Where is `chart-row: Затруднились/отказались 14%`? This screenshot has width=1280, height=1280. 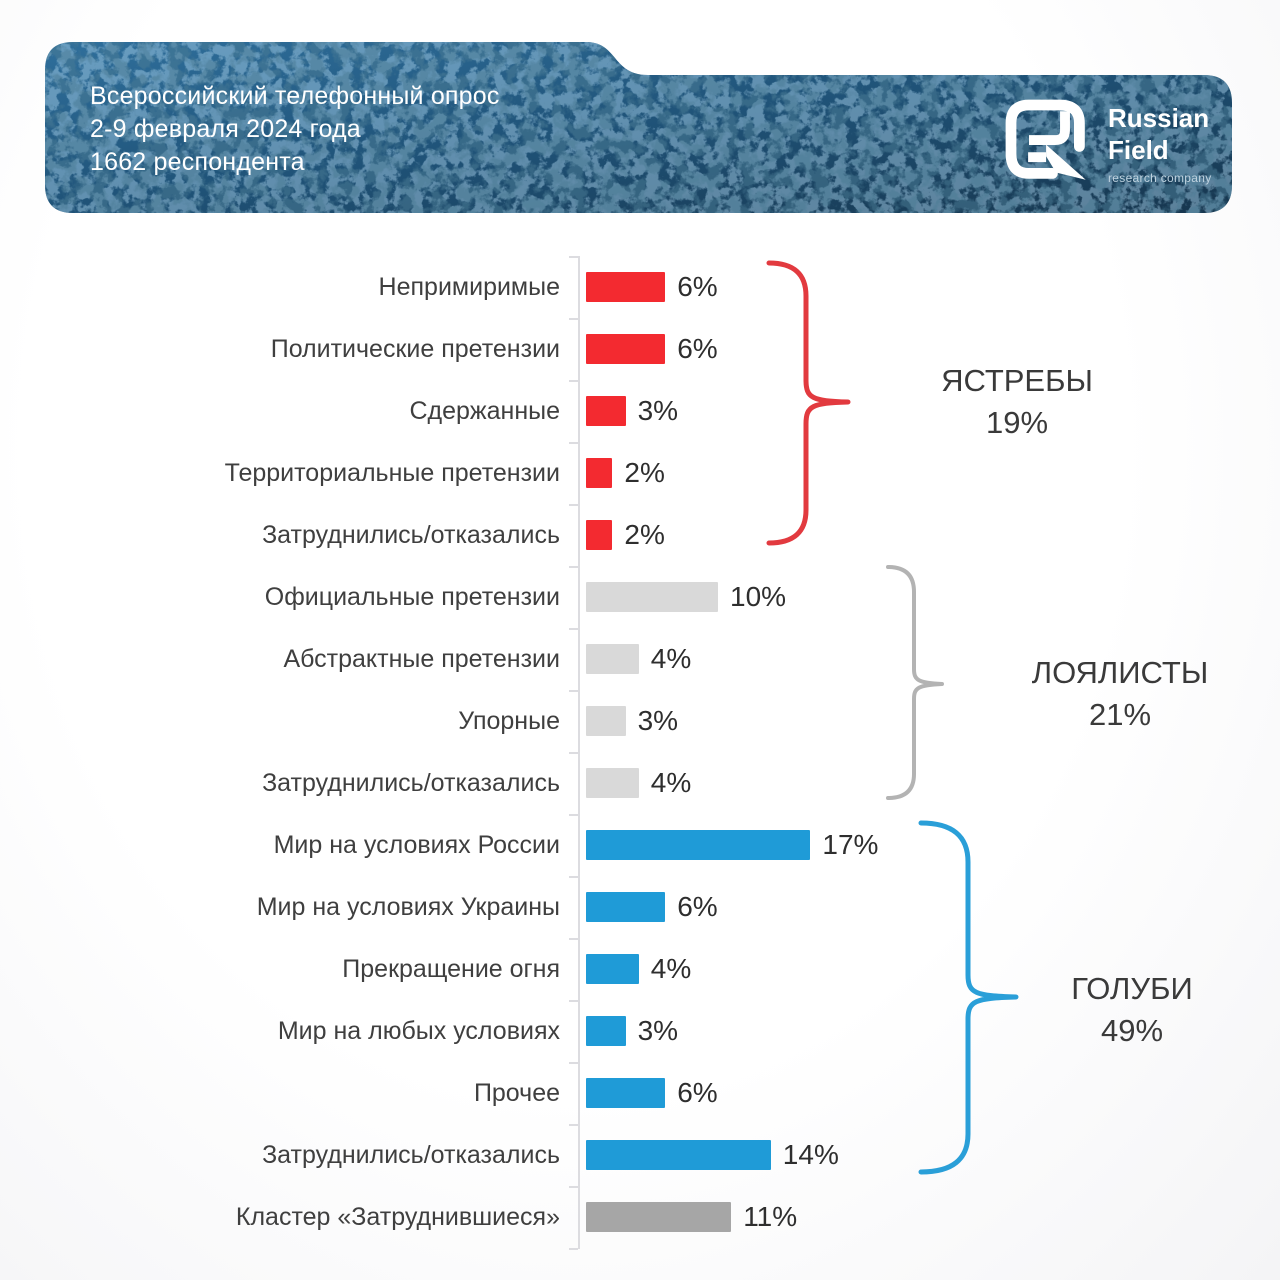
chart-row: Затруднились/отказались 14% is located at coordinates (640, 1155).